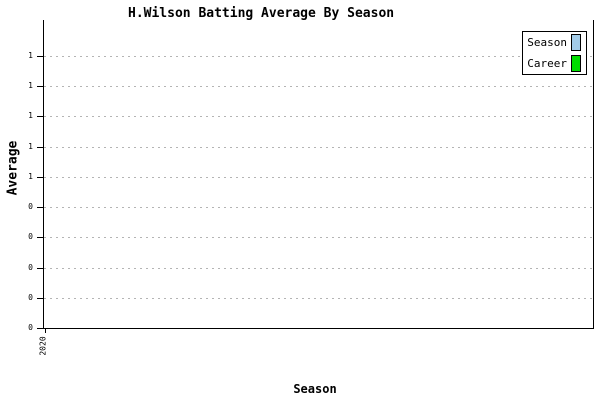 This screenshot has height=400, width=600. What do you see at coordinates (261, 13) in the screenshot?
I see `chart-title: H.Wilson Batting Average By Season` at bounding box center [261, 13].